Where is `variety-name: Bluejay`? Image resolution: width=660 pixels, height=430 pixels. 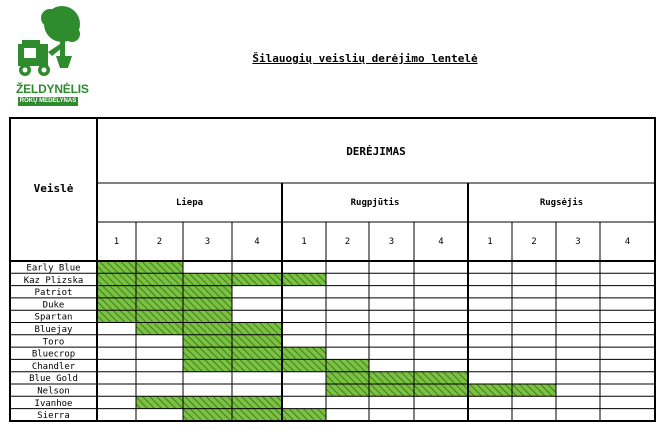 variety-name: Bluejay is located at coordinates (54, 330).